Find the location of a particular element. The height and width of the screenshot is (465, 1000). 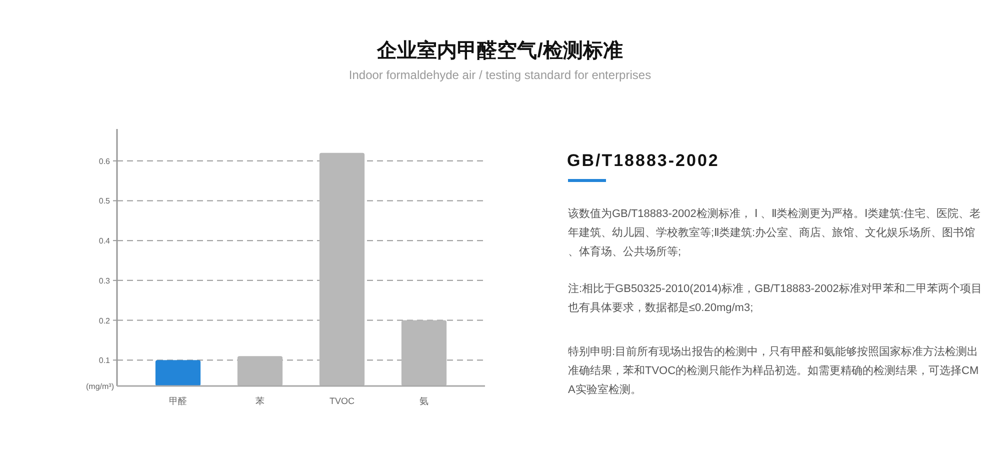

text: 特别申明:目前所有现场出报告的检测中，只有甲醛和氨能够按照国家标准方法检测出准确结果，苯和TVOC的检测只能作为样品初选。如需更精确的检测结果，可选择CMA实验室检测。 is located at coordinates (773, 370).